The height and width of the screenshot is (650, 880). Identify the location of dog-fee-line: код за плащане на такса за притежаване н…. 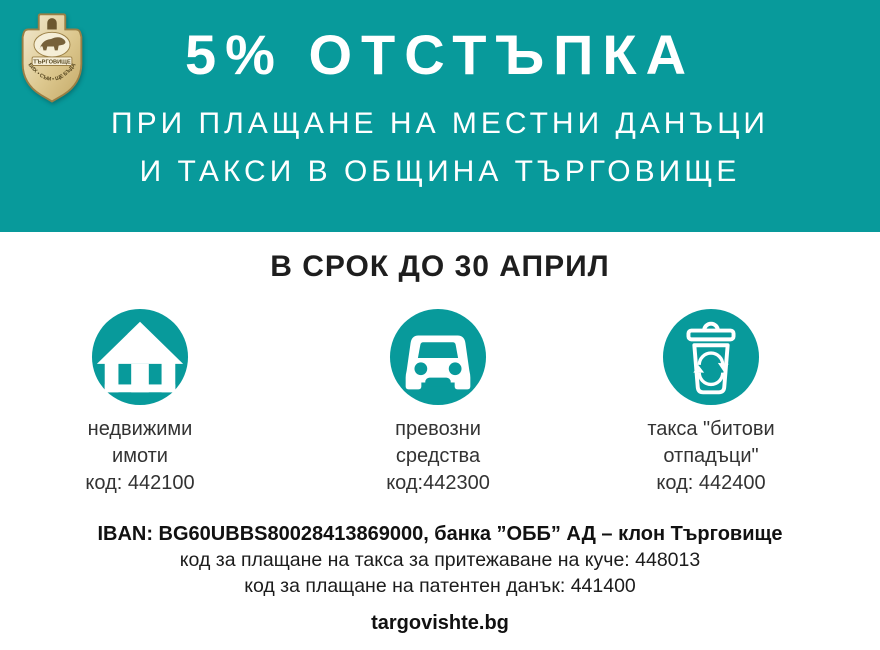
(440, 560).